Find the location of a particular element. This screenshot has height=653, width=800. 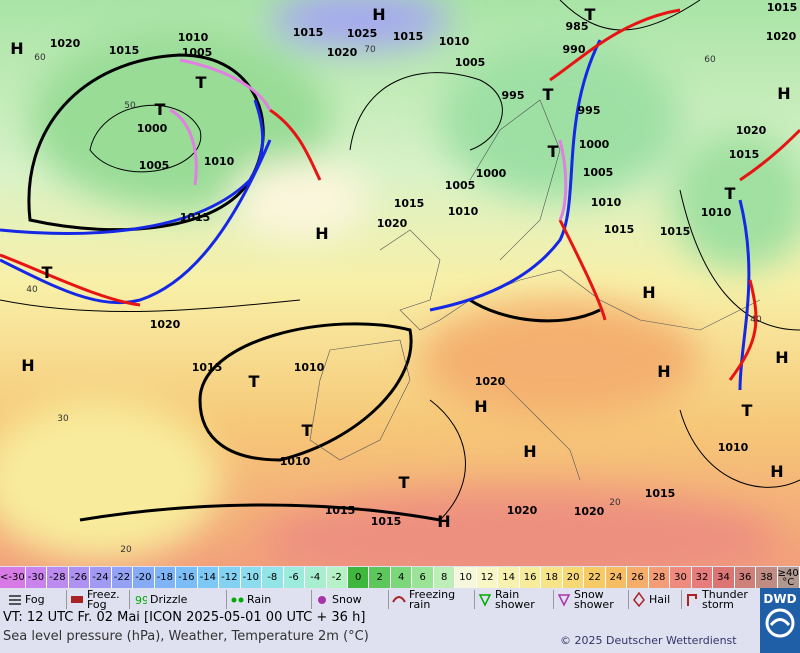

scale-cell: 38 is located at coordinates (767, 577).